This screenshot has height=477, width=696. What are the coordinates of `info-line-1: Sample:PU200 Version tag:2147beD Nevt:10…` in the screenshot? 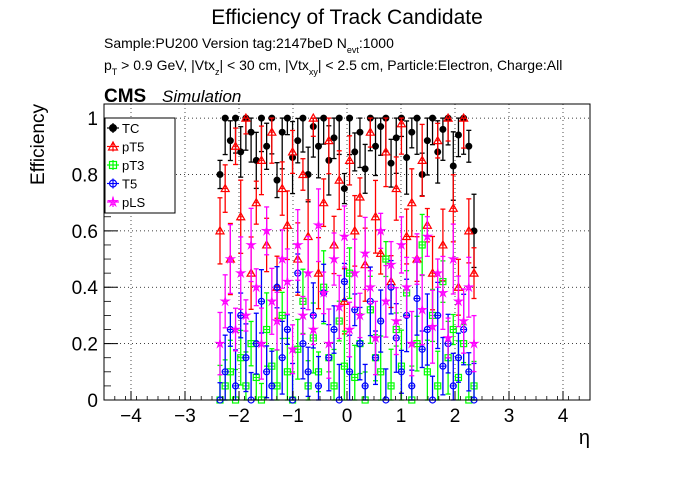 It's located at (249, 45).